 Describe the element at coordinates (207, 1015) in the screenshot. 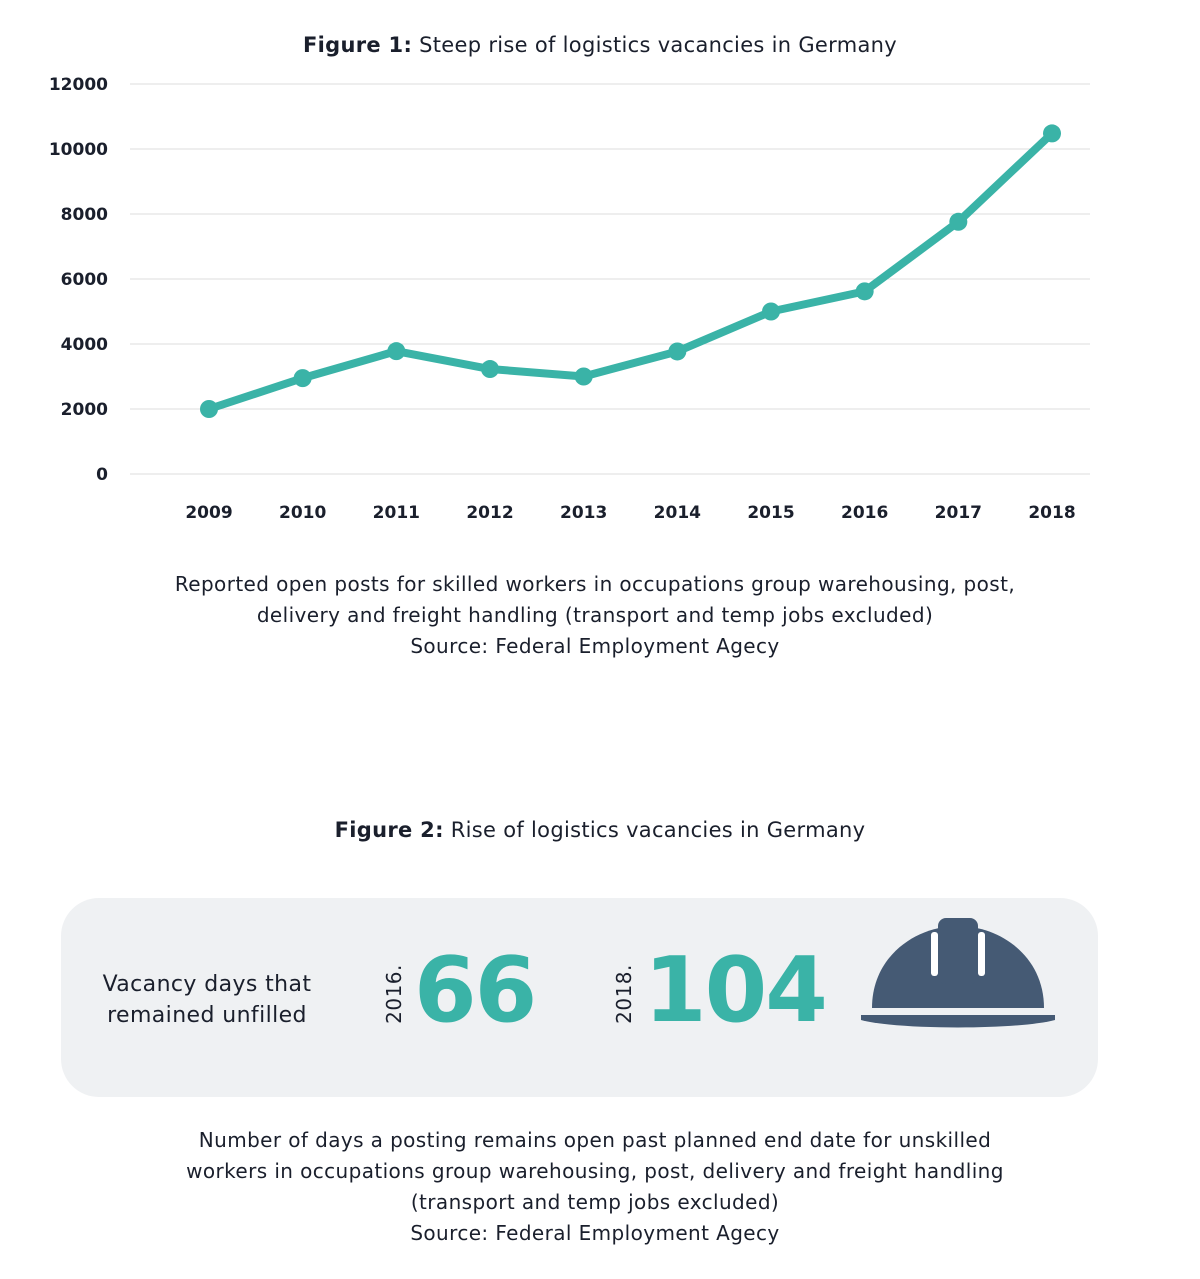

I see `vacancy-days-label-line: remained unfilled` at that location.